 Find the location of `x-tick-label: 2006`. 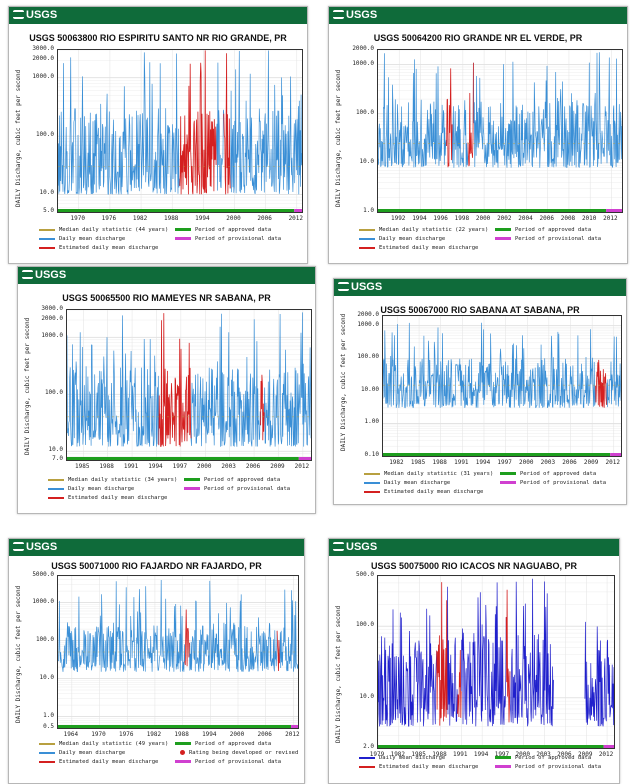

x-tick-label: 2006 is located at coordinates (546, 218).